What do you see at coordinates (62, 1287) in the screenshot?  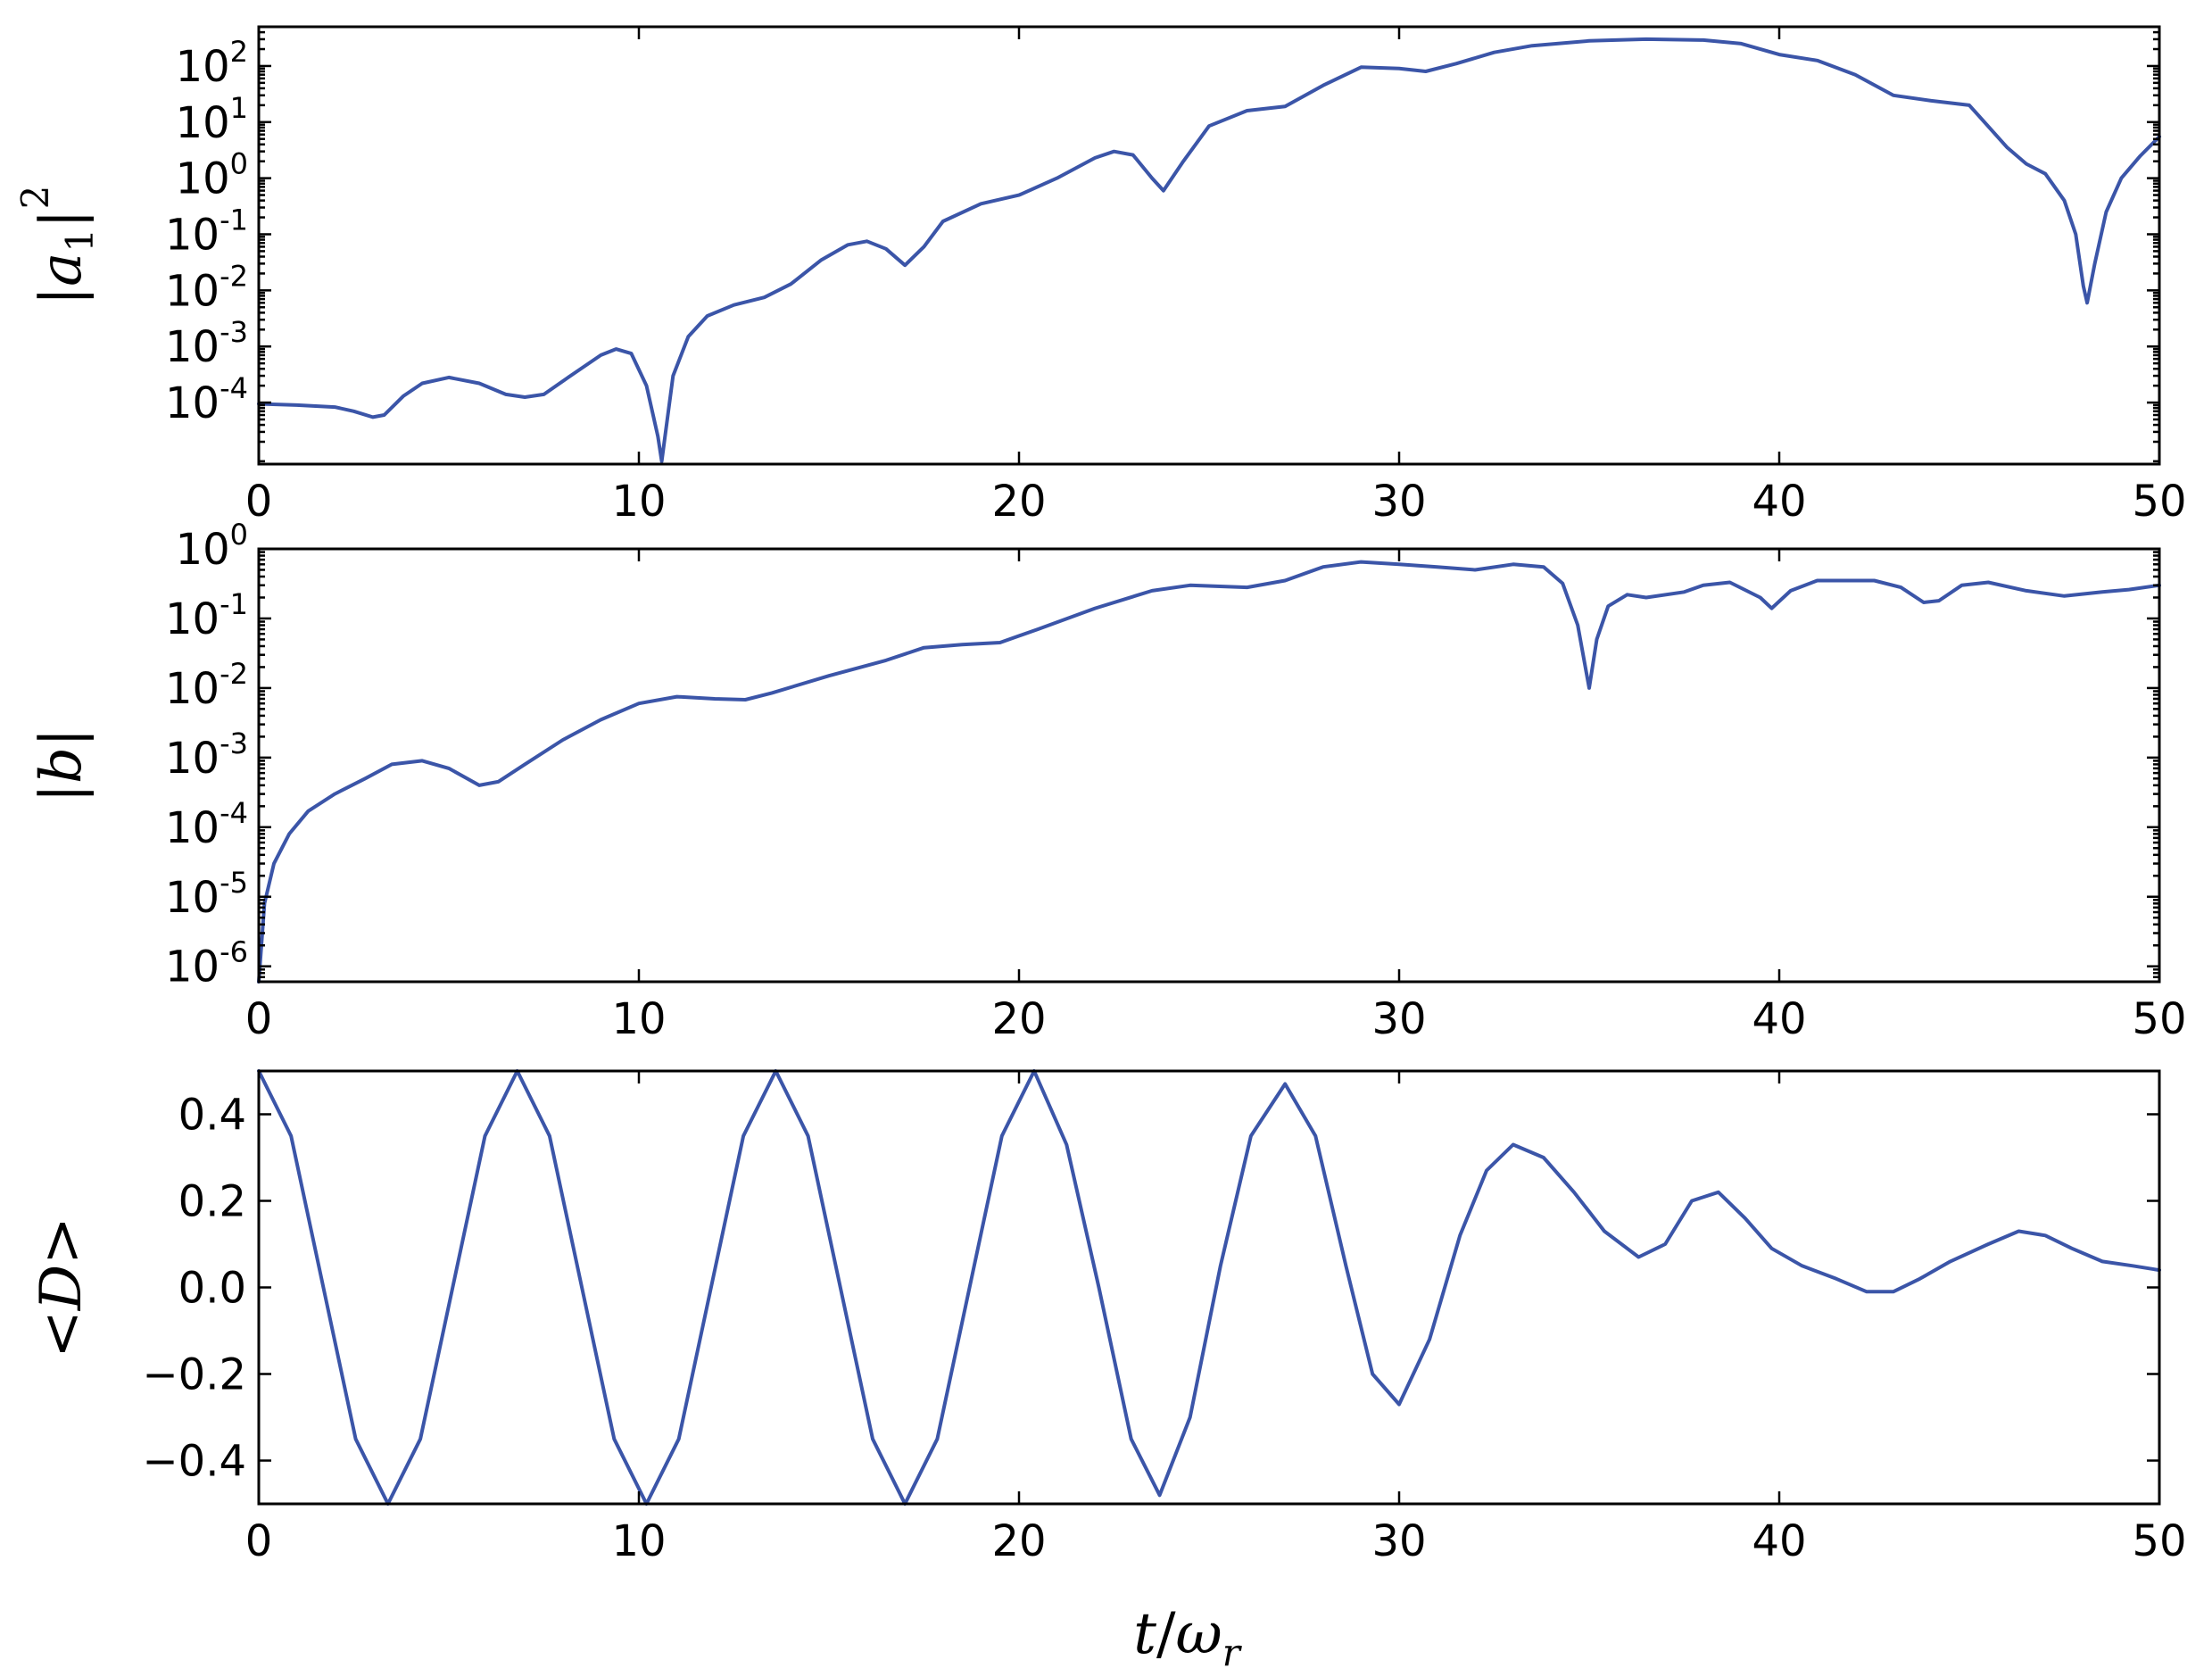 I see `y-axis-label: <D>` at bounding box center [62, 1287].